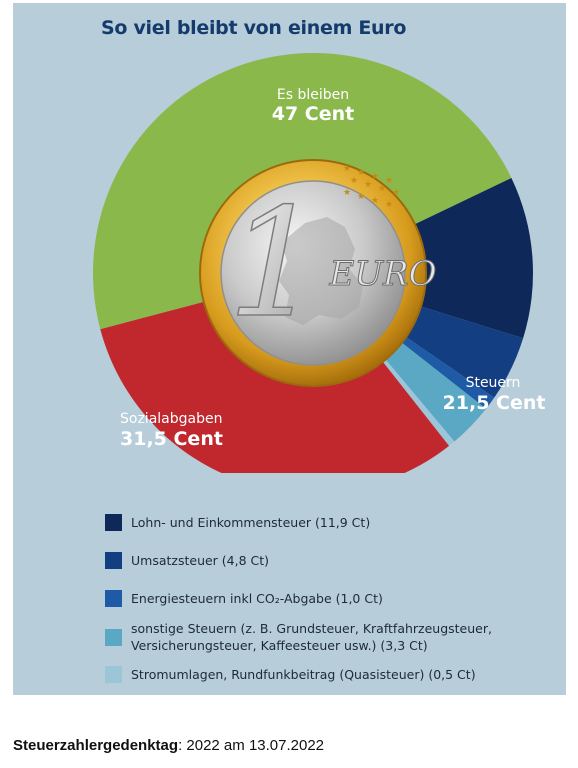  What do you see at coordinates (96, 745) in the screenshot?
I see `footer-label: Steuerzahlergedenktag` at bounding box center [96, 745].